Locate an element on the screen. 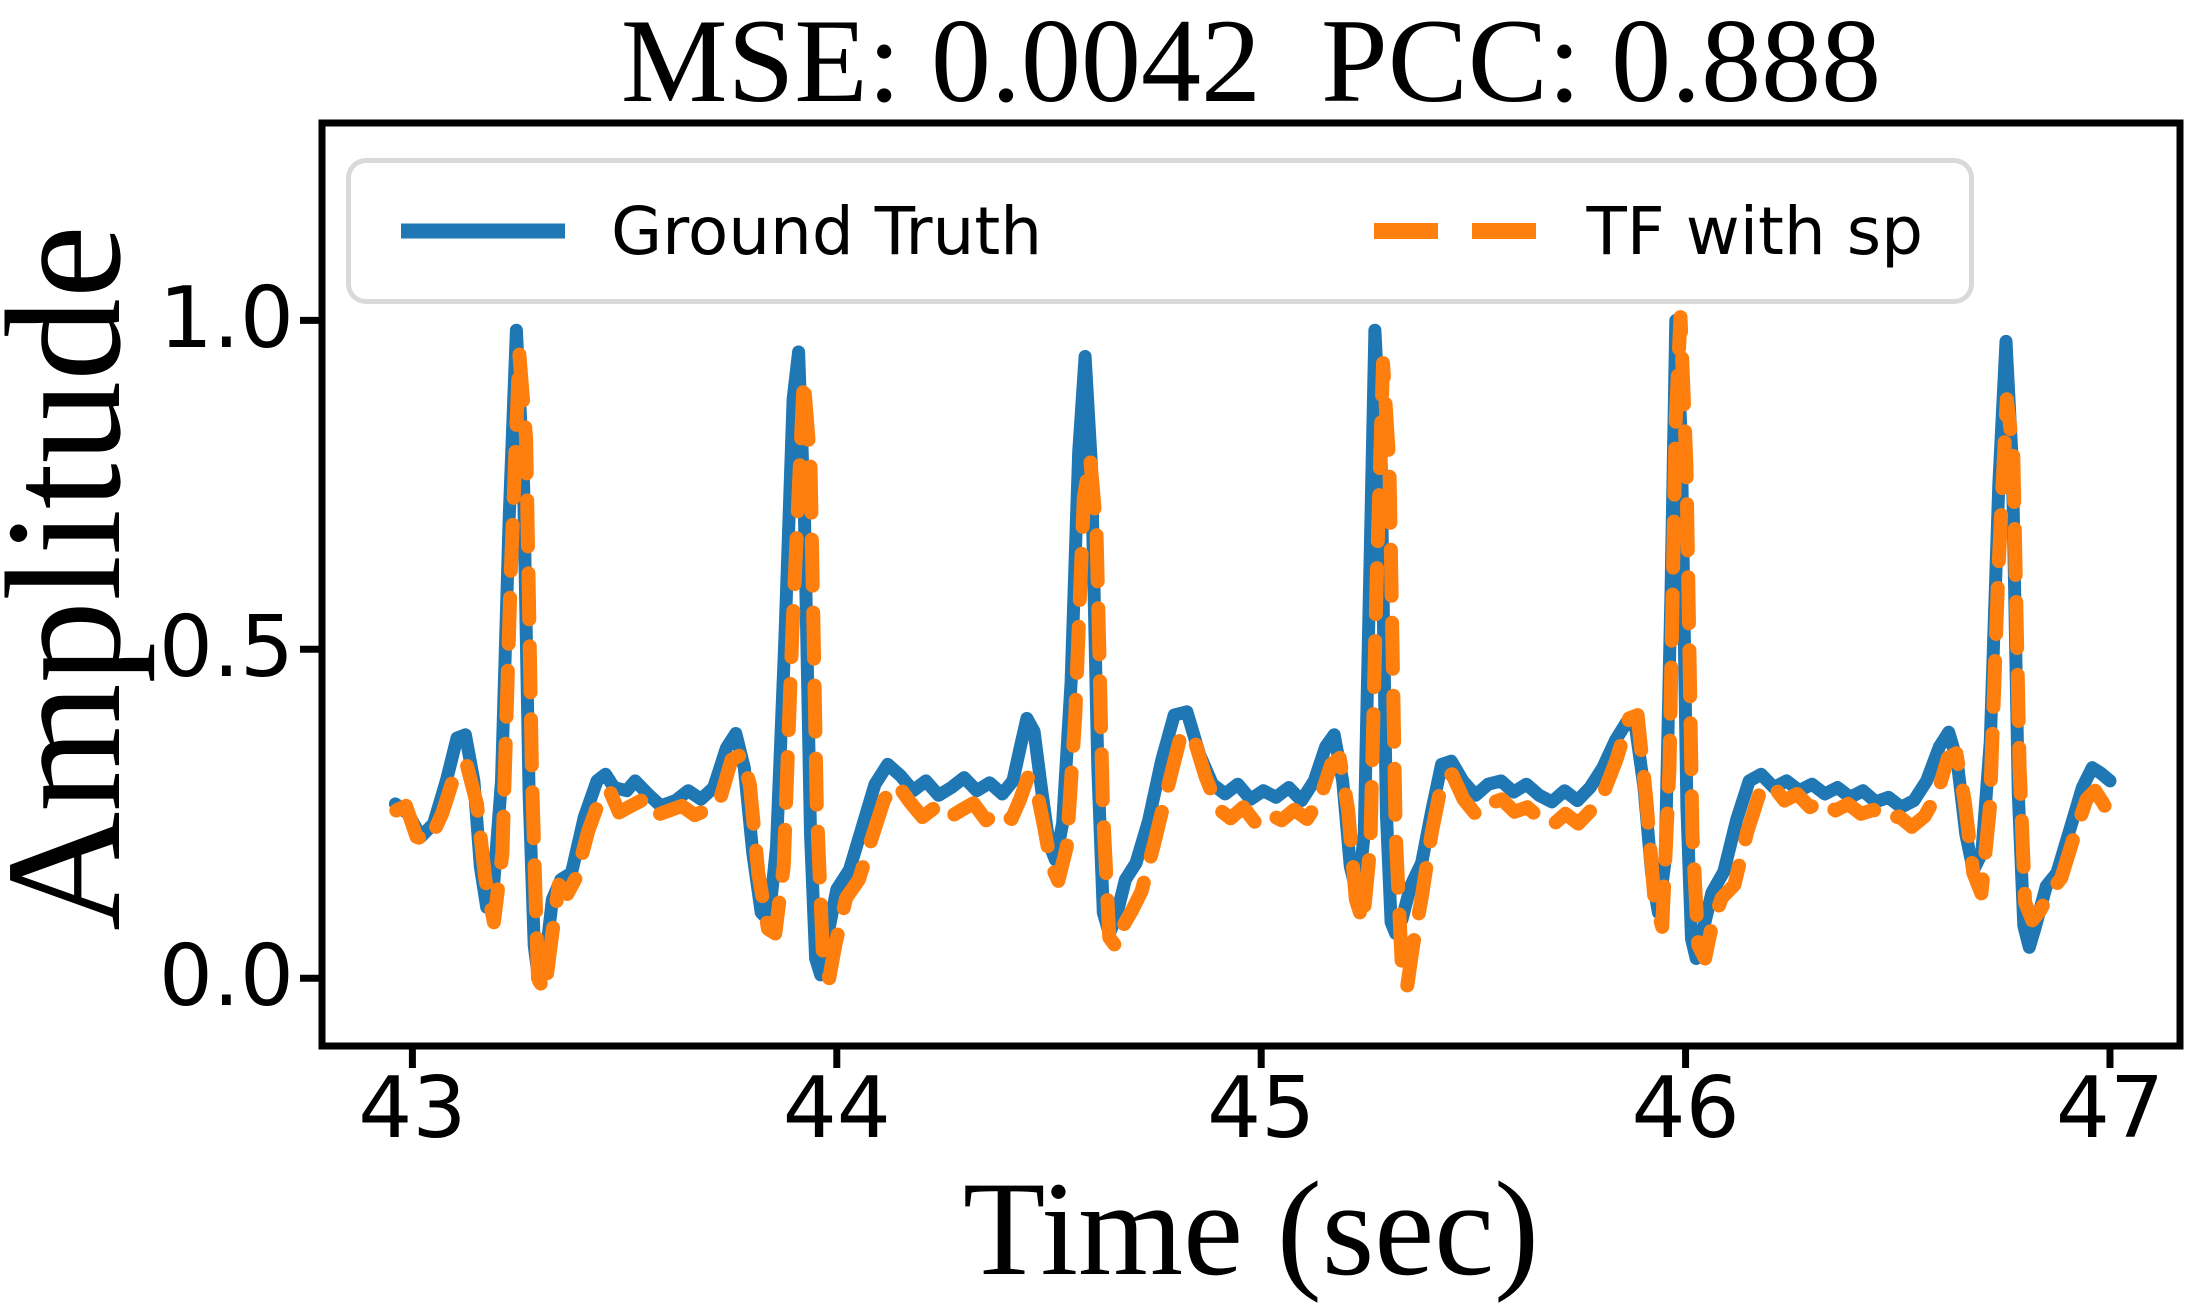 This screenshot has width=2185, height=1312. x-tick-label-45: 45 is located at coordinates (1261, 1108).